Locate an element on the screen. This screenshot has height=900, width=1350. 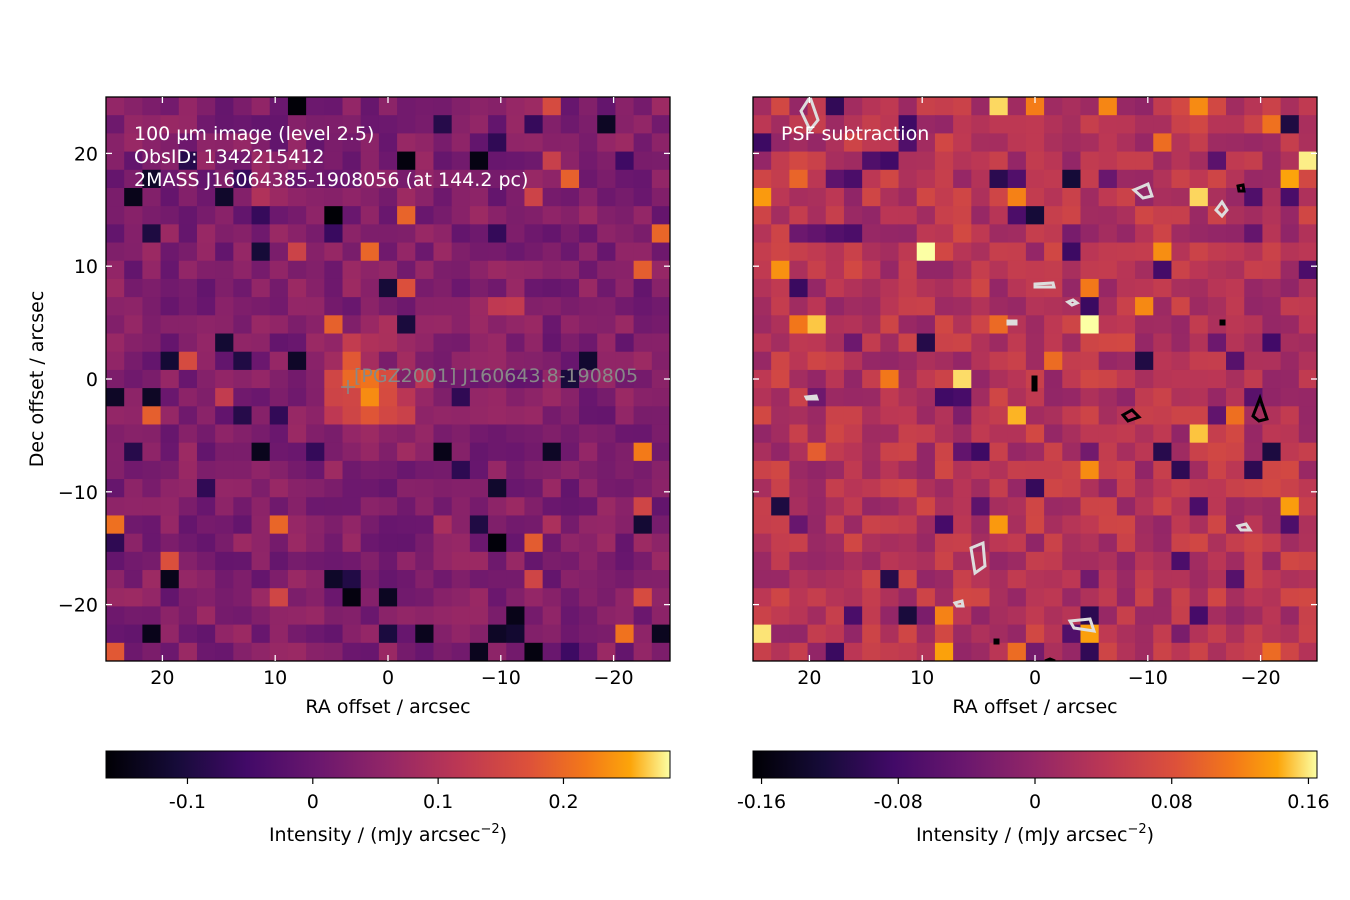
left-annotation-line-3: 2MASS J16064385-1908056 (at 144.2 pc) is located at coordinates (331, 180).